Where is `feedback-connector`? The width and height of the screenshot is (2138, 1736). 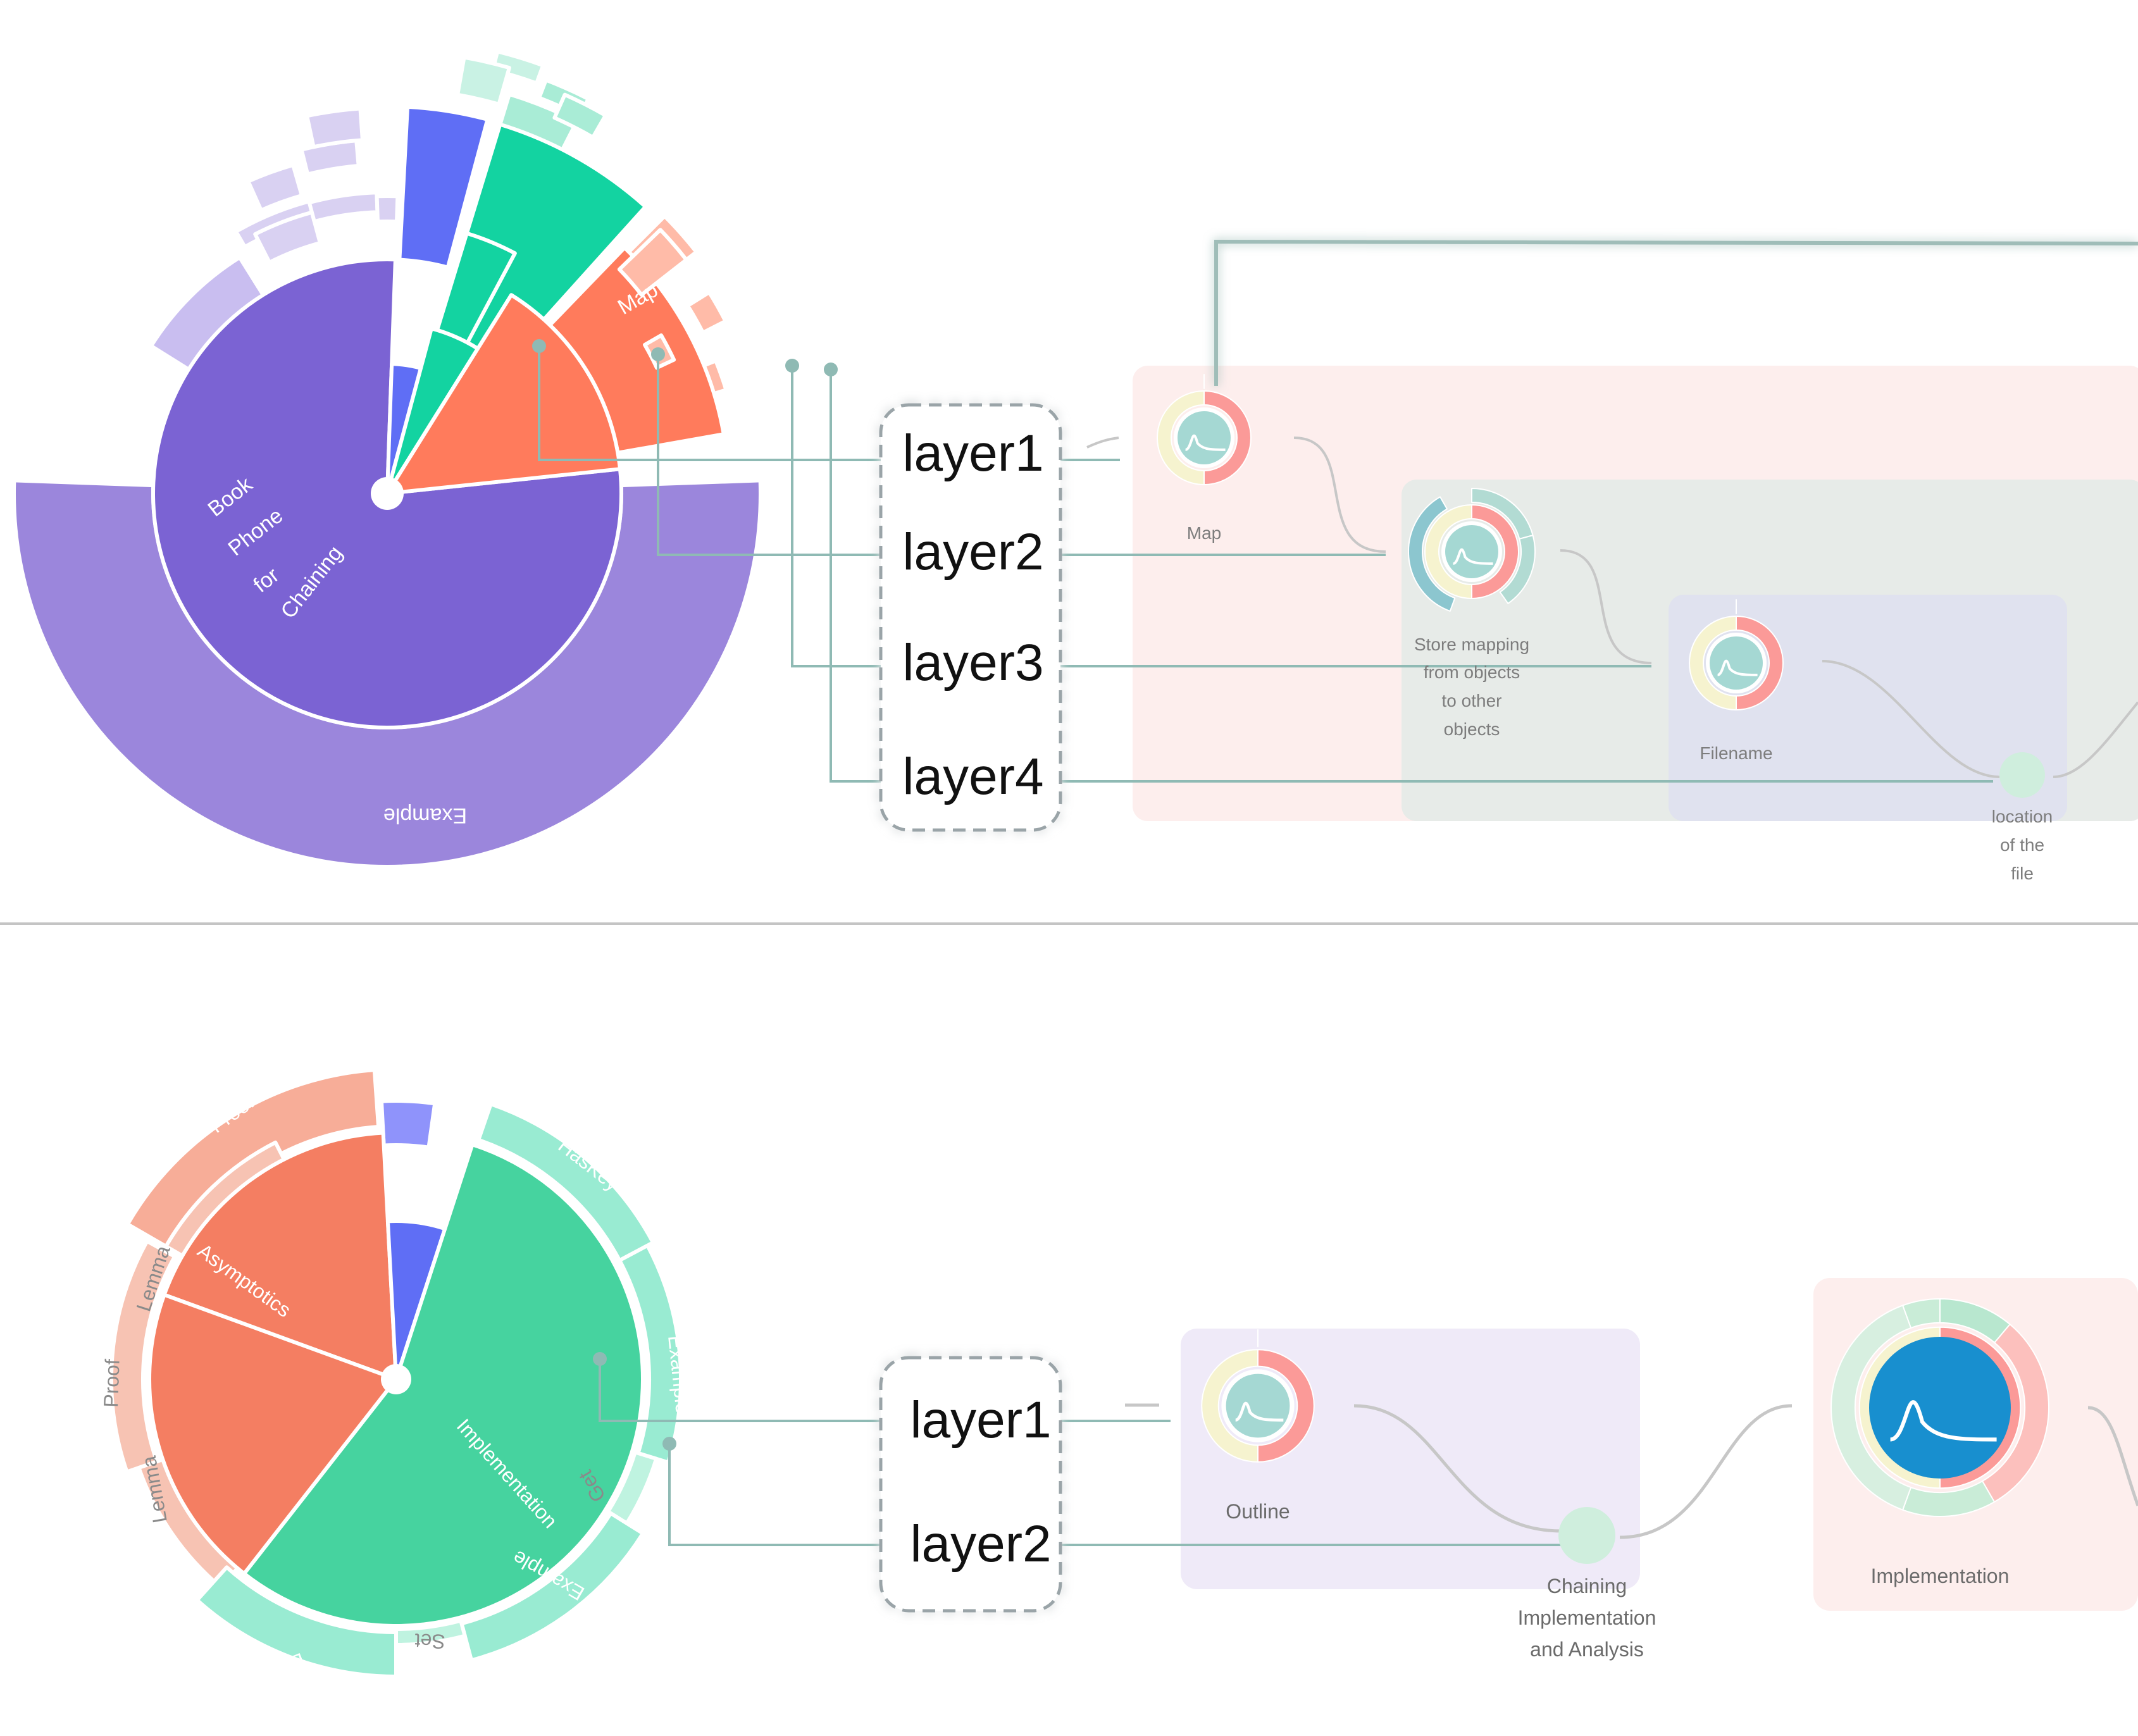 feedback-connector is located at coordinates (1676, 312).